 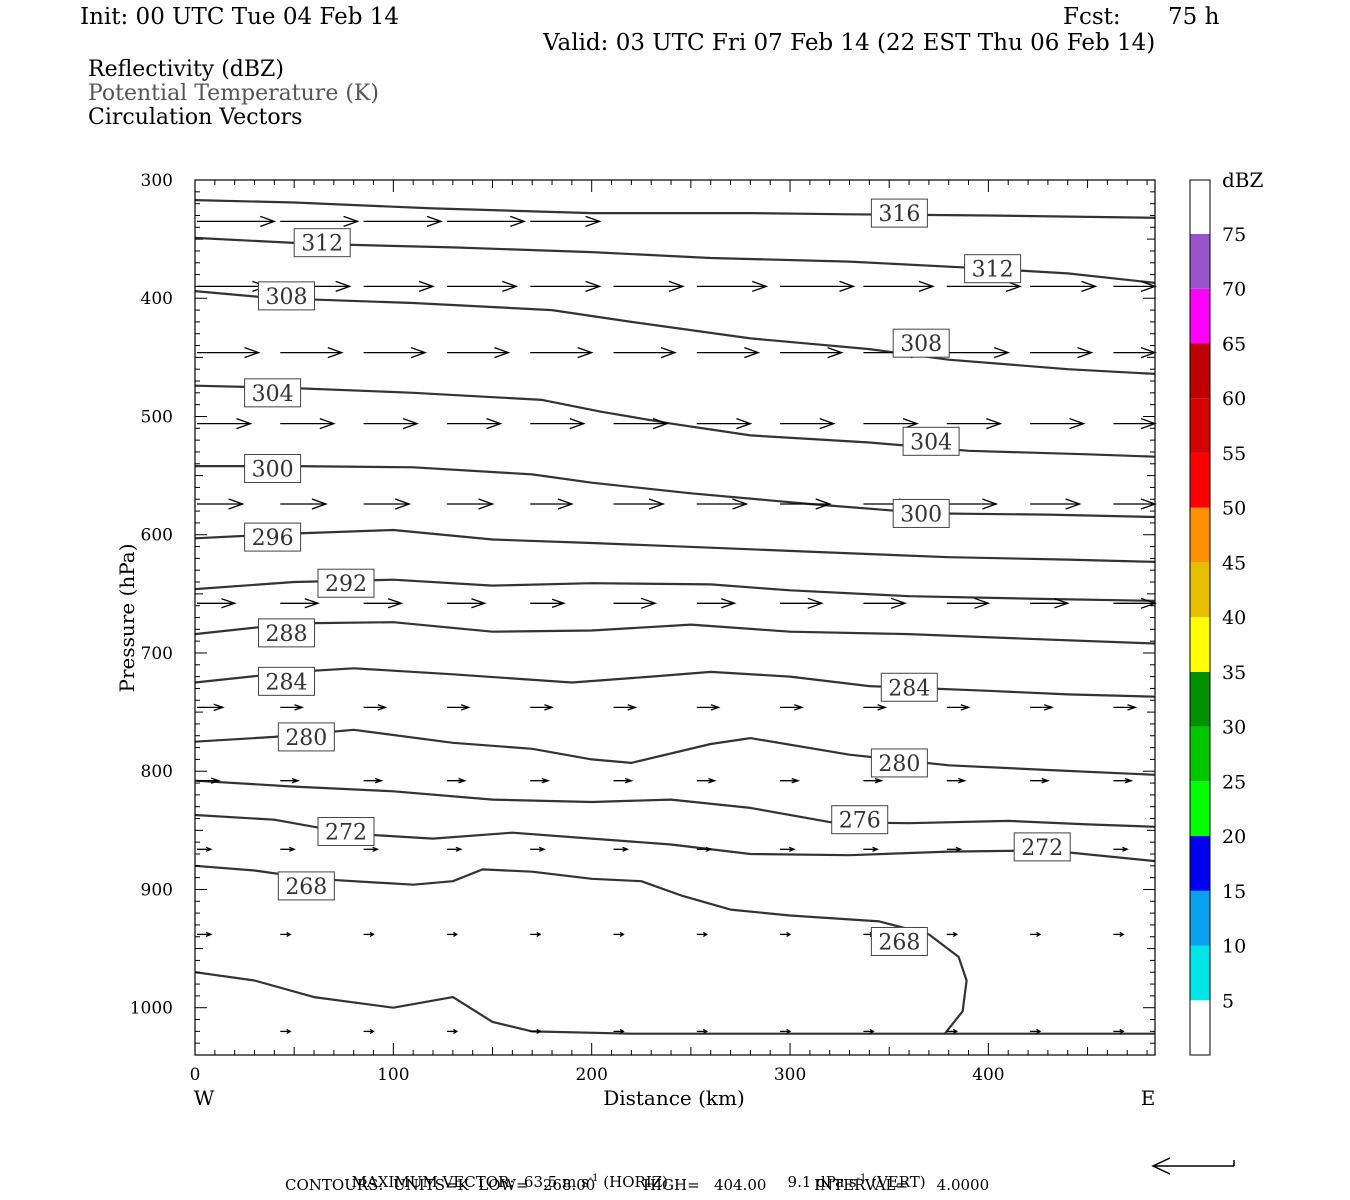 I want to click on y-tick-label: 800, so click(x=157, y=772).